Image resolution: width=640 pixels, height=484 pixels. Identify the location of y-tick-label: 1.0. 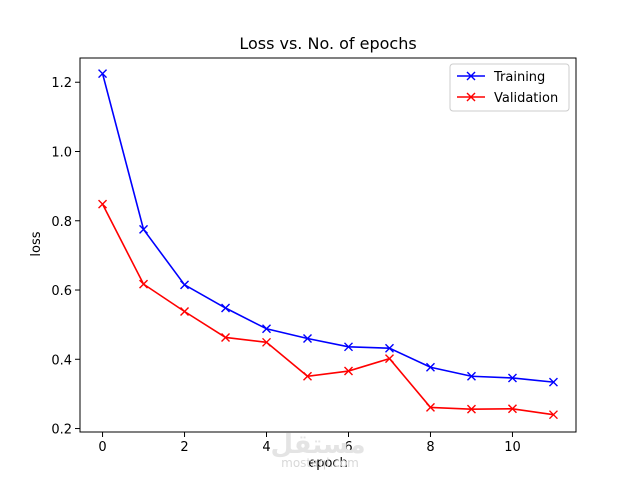
(61, 153).